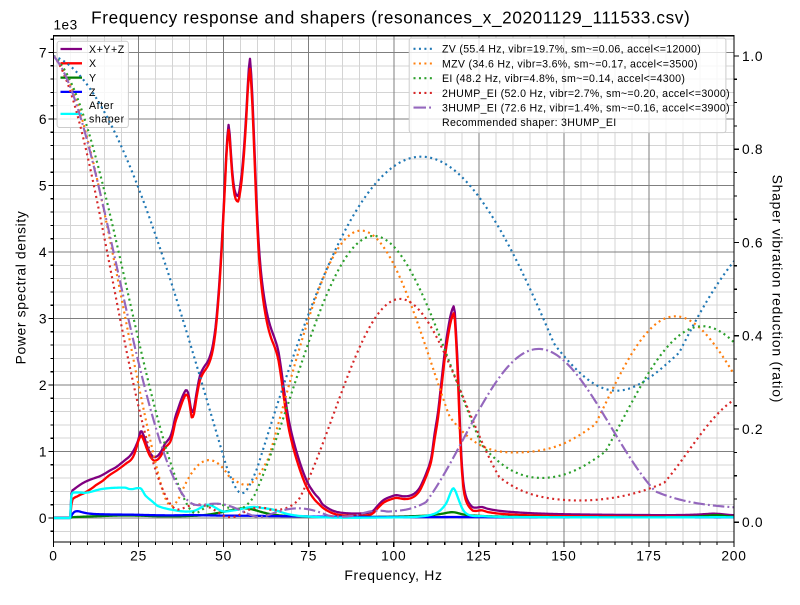 The width and height of the screenshot is (800, 605). Describe the element at coordinates (752, 149) in the screenshot. I see `svg-text: 0.8` at that location.